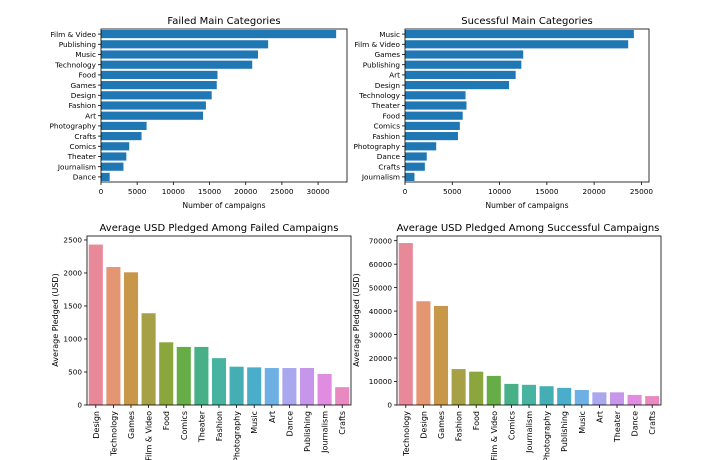 The height and width of the screenshot is (460, 721). I want to click on y-tick-label: Crafts, so click(389, 166).